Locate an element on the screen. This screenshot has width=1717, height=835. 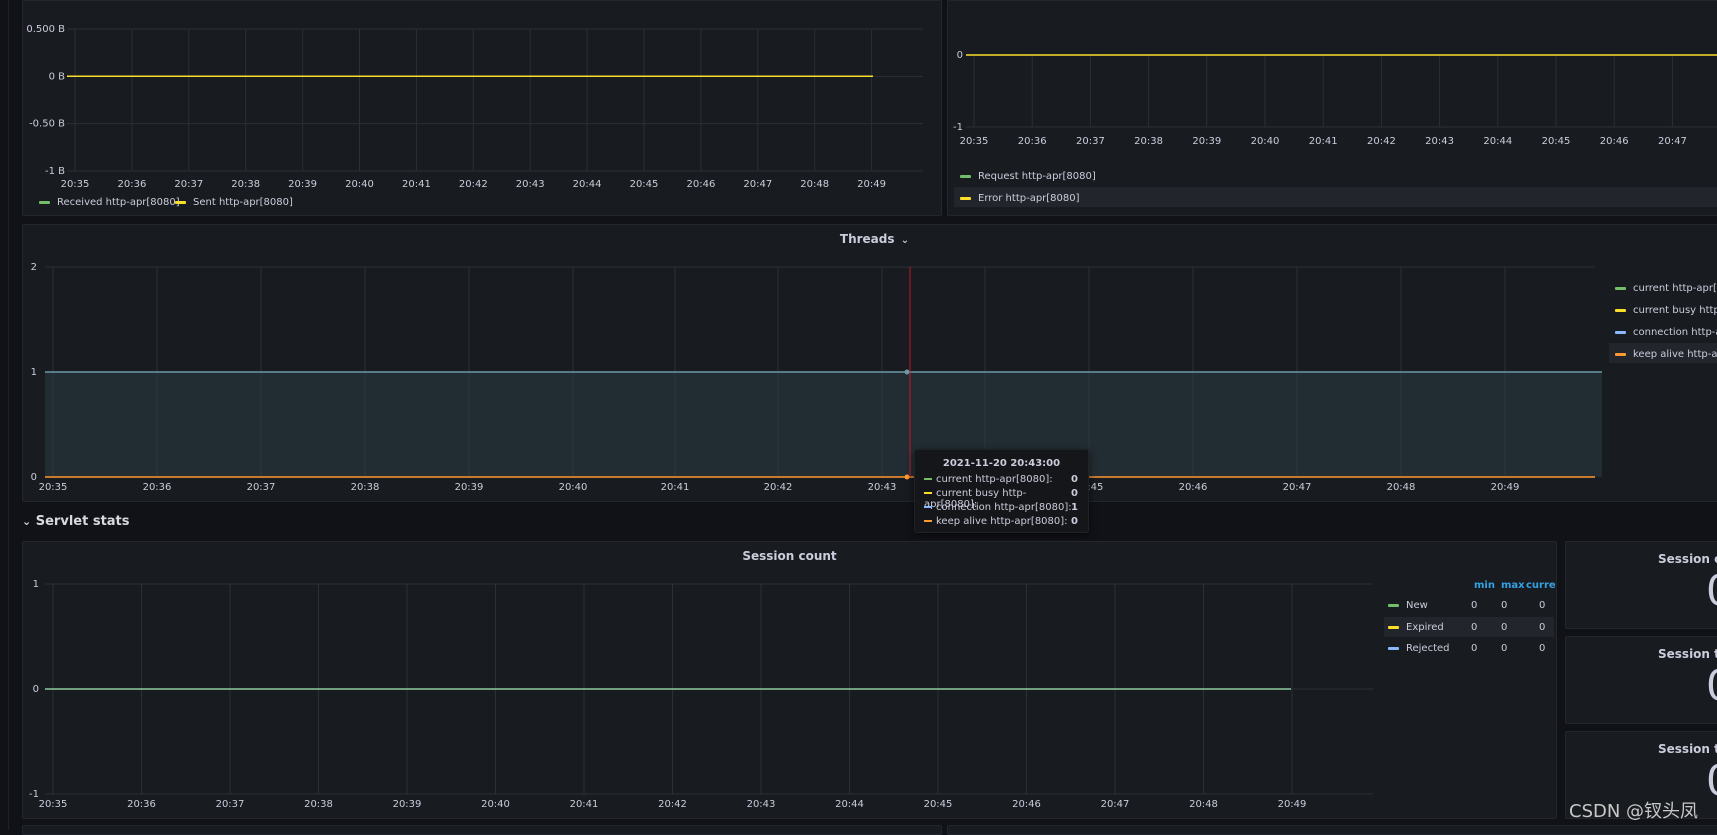
legend-label: Request http-apr[8080] is located at coordinates (1037, 176).